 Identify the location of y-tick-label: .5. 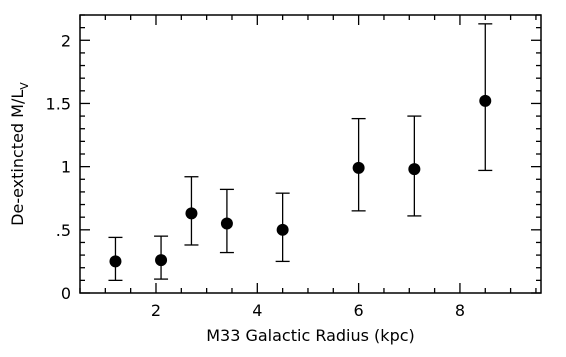
(63, 230).